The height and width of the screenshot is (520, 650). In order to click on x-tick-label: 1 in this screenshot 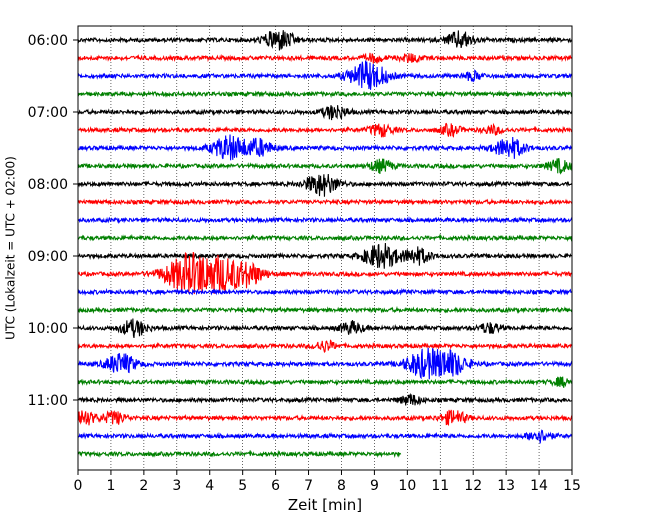, I will do `click(110, 486)`.